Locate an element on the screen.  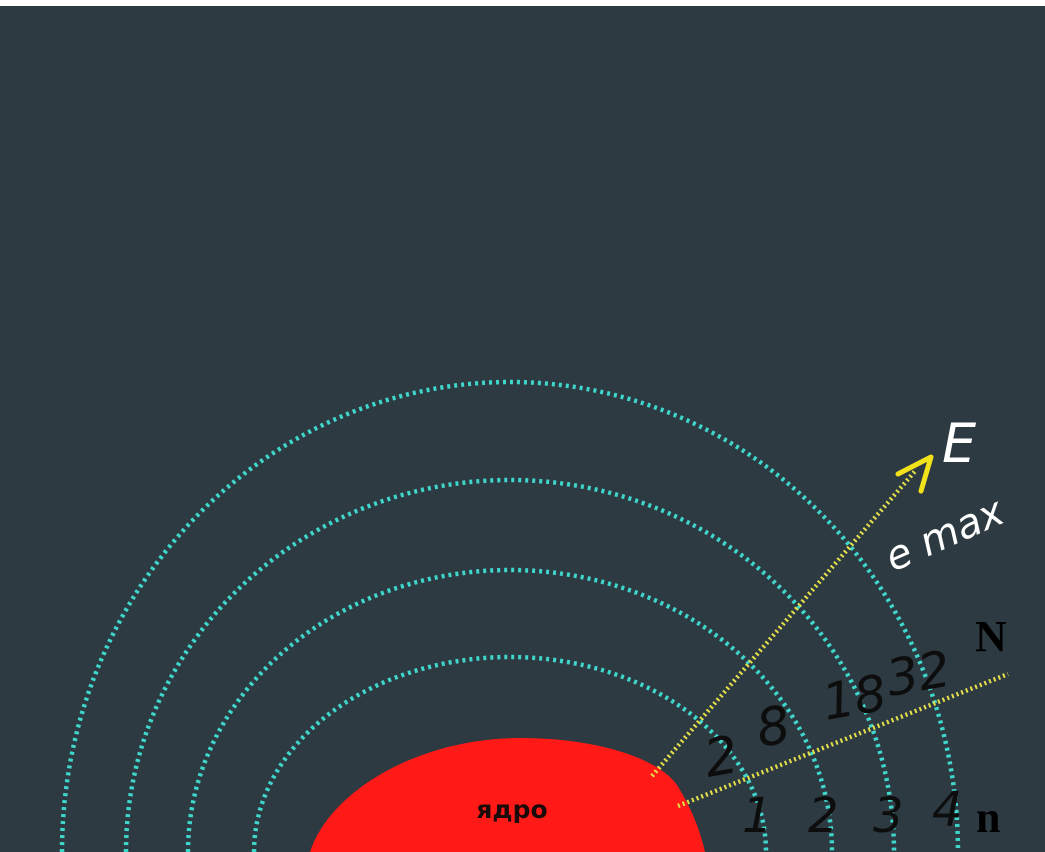
shell-capacity-4: 32 is located at coordinates (918, 674).